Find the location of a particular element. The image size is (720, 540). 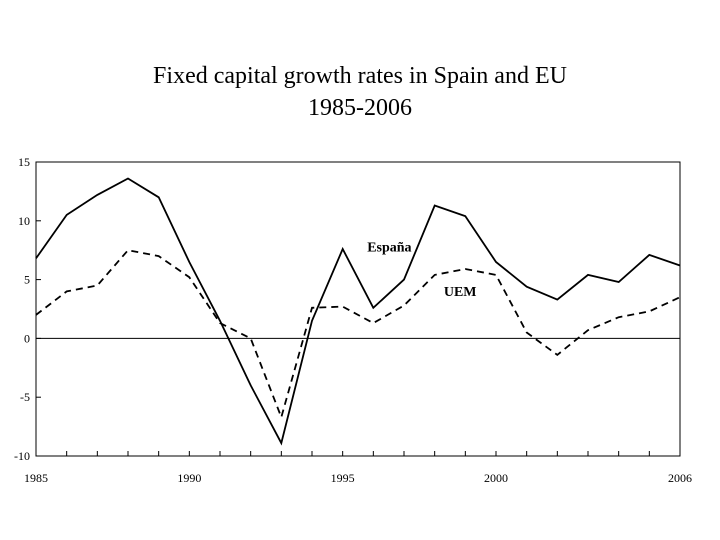

y-tick-label: -5 is located at coordinates (25, 397).